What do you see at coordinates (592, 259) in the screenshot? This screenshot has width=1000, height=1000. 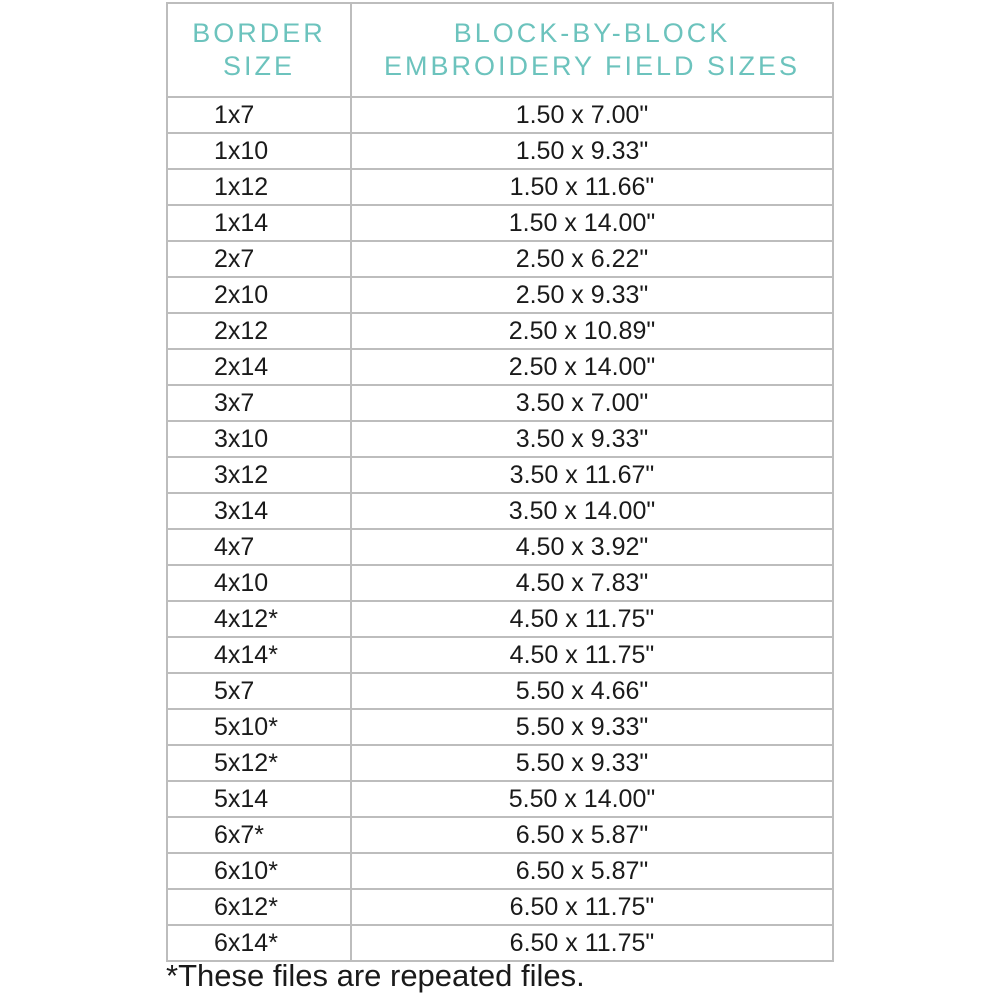 I see `field-size-cell: 2.50 x 6.22"` at bounding box center [592, 259].